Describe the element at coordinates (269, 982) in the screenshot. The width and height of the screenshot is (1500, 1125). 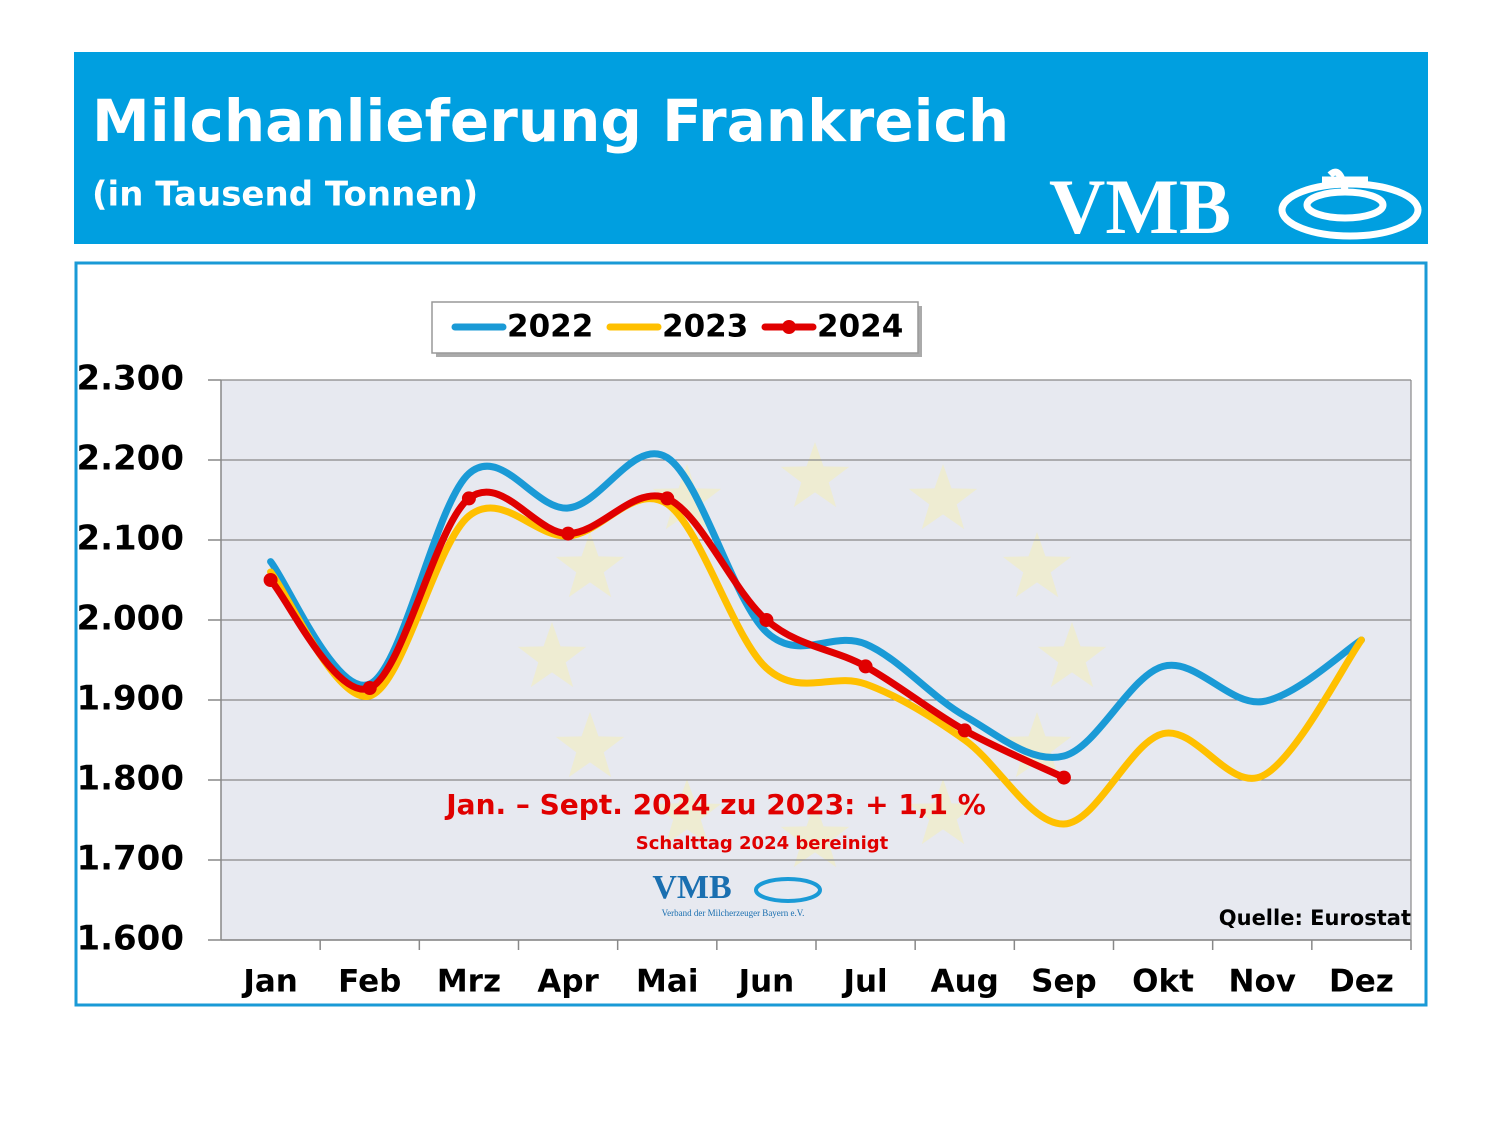
I see `x-tick-label: Jan` at that location.